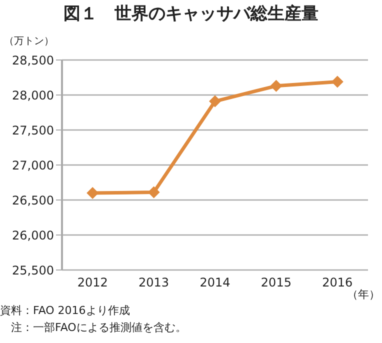 The width and height of the screenshot is (382, 343). Describe the element at coordinates (33, 235) in the screenshot. I see `y-tick-label: 26,000` at that location.